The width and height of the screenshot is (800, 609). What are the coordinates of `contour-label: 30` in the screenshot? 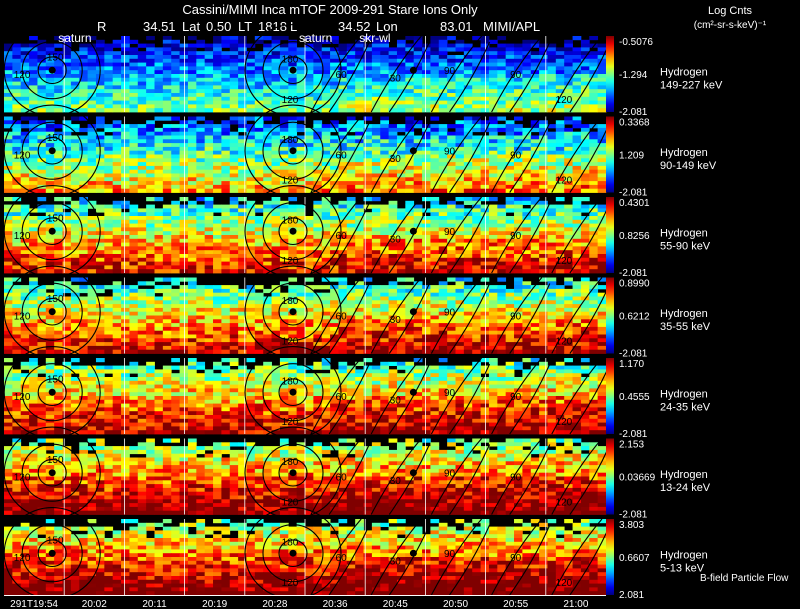 It's located at (396, 240).